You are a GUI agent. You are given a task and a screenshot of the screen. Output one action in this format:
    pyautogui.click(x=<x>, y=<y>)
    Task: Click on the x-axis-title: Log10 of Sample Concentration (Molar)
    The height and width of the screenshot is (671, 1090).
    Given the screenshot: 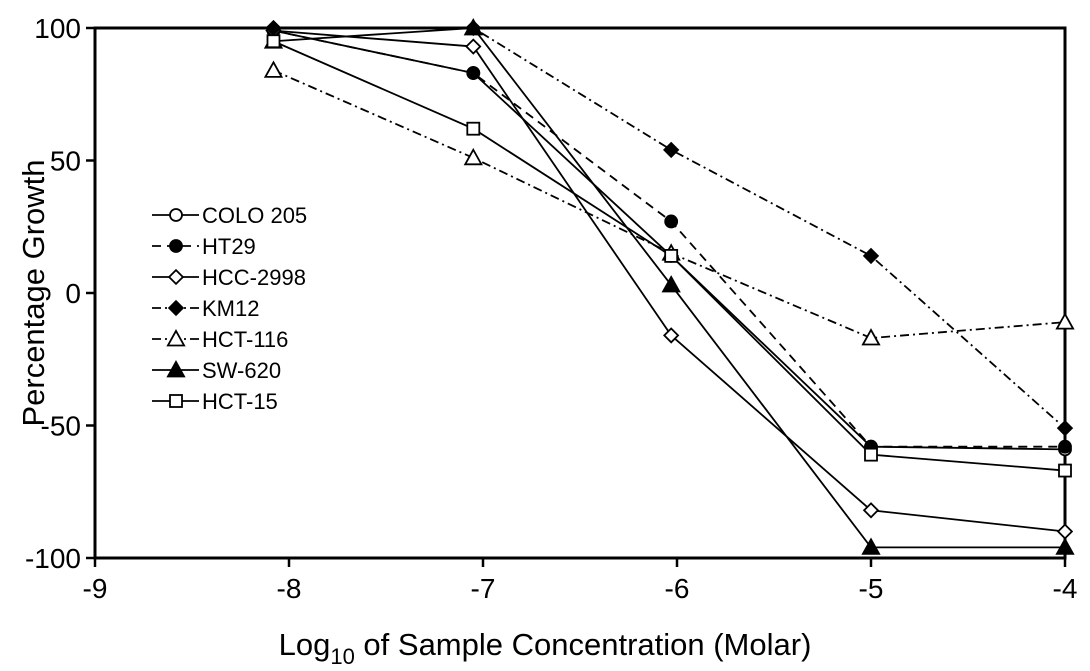 What is the action you would take?
    pyautogui.click(x=545, y=648)
    